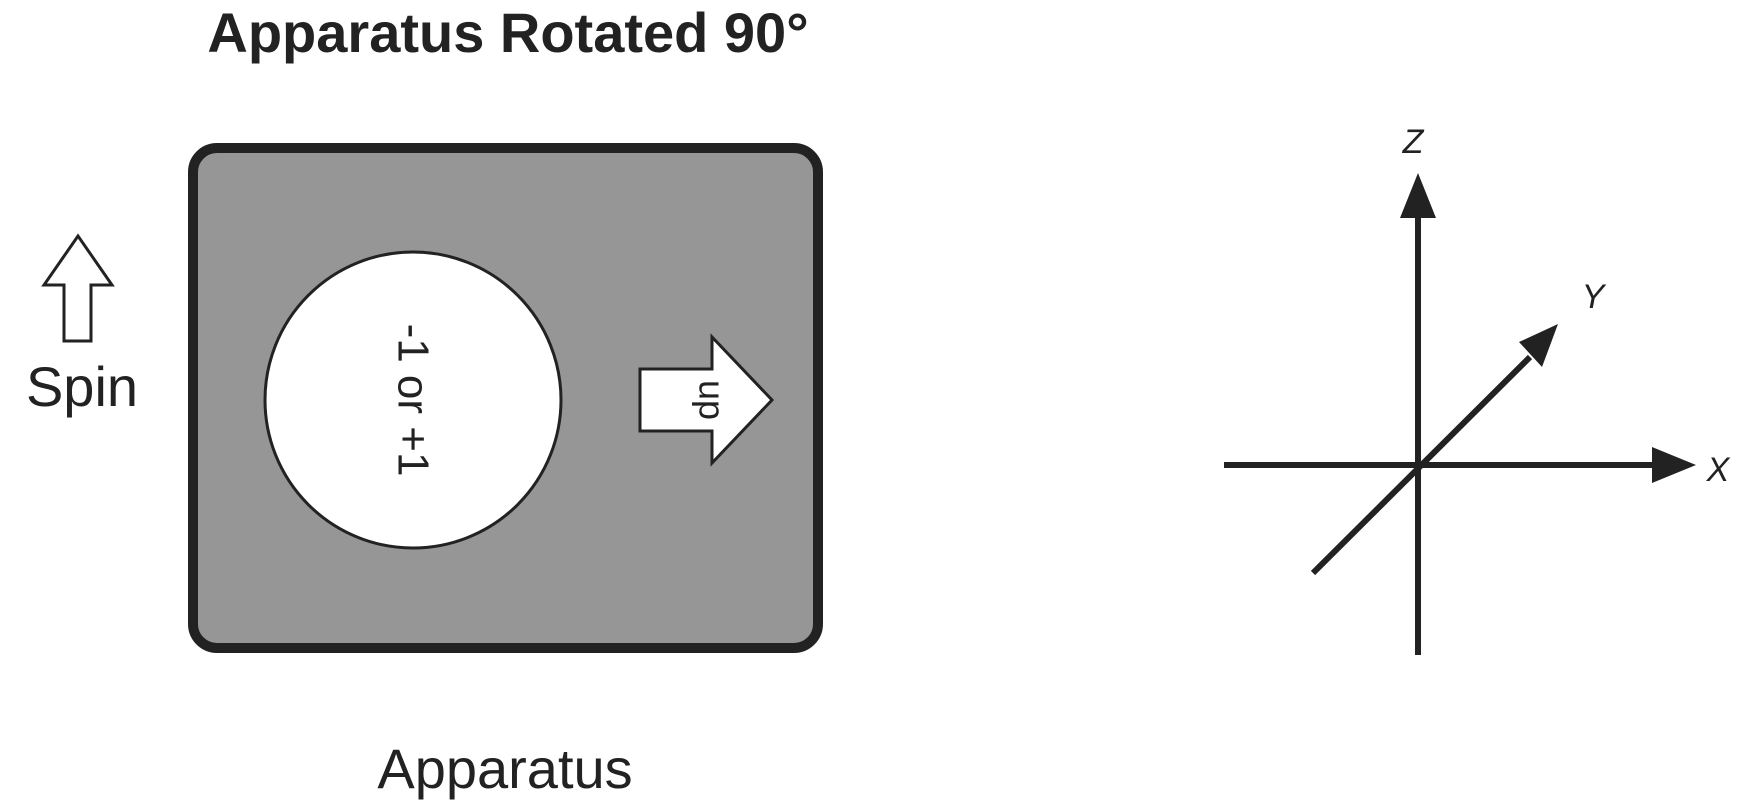 This screenshot has height=809, width=1737. I want to click on y-axis-arrowhead-icon, so click(1538, 345).